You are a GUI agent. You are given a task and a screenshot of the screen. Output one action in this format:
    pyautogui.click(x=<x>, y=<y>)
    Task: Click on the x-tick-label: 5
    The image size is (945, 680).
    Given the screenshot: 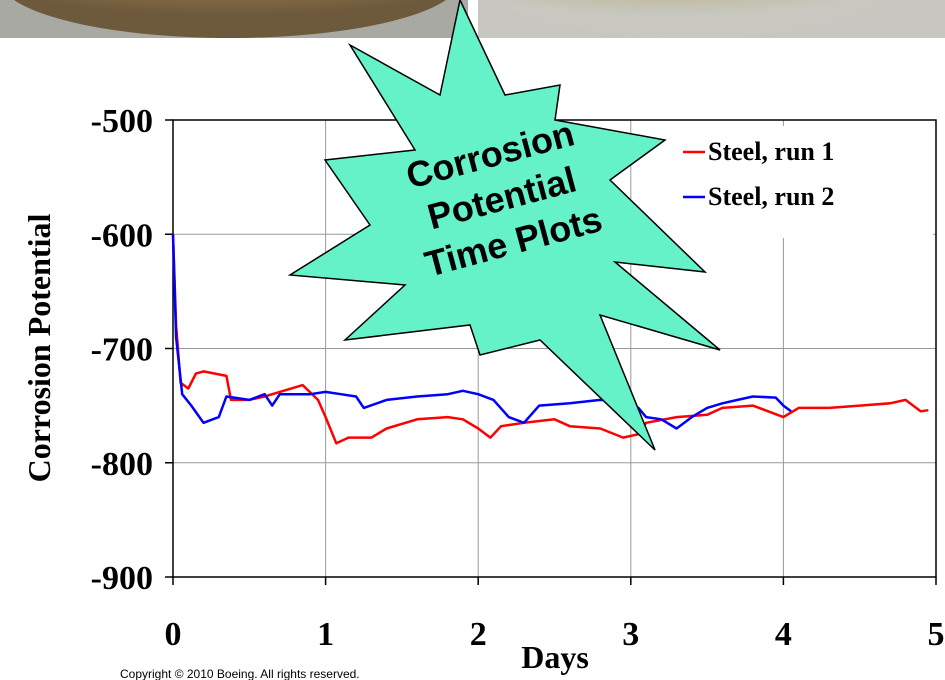 What is the action you would take?
    pyautogui.click(x=936, y=634)
    